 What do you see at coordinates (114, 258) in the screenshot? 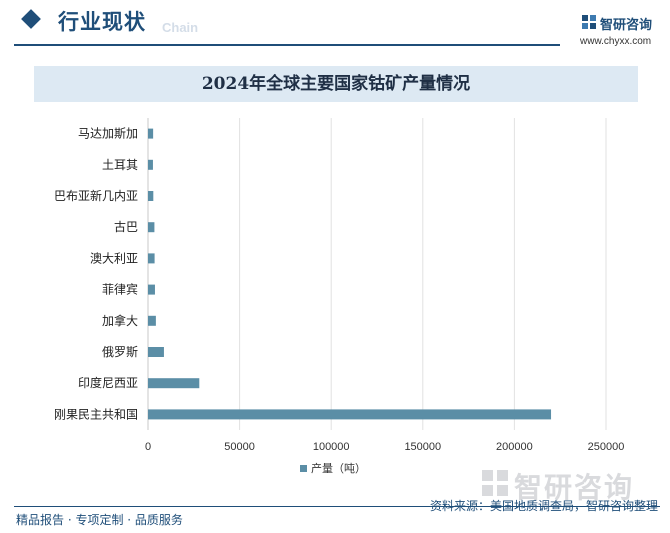
I see `y-category-label: 澳大利亚` at bounding box center [114, 258].